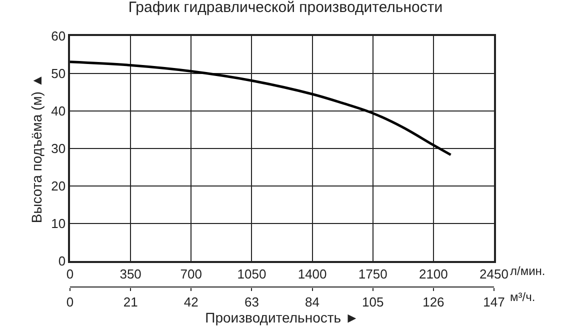 The image size is (571, 333). Describe the element at coordinates (58, 74) in the screenshot. I see `y-tick-label: 50` at that location.